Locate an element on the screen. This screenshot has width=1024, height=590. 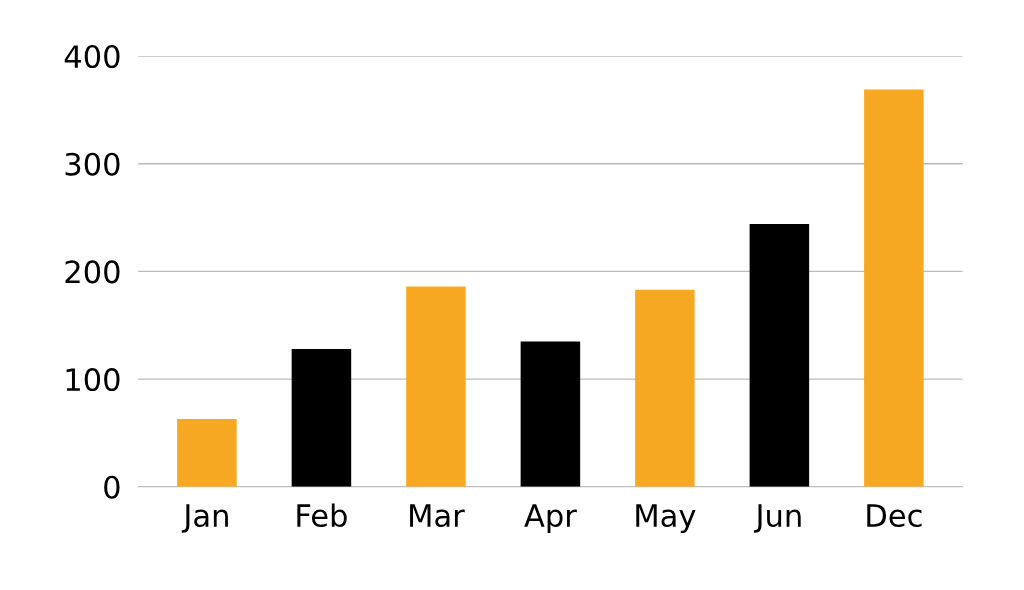
x-tick-label: Jun is located at coordinates (777, 518).